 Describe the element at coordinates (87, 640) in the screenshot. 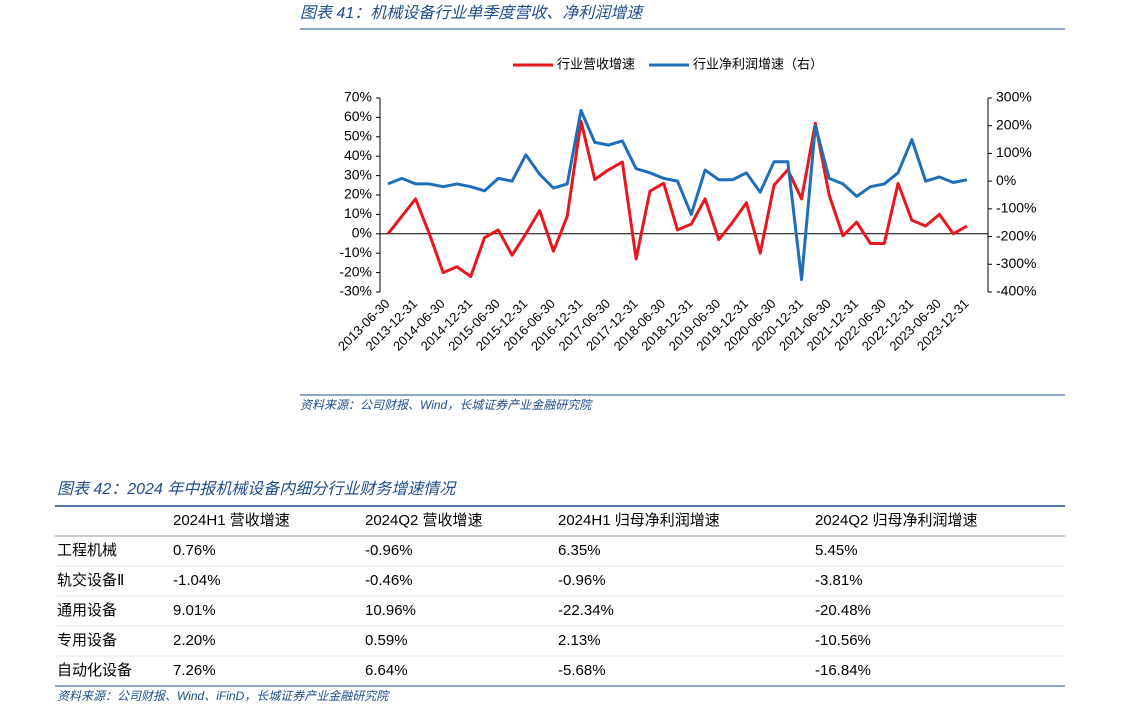

I see `table-cell: 专用设备` at that location.